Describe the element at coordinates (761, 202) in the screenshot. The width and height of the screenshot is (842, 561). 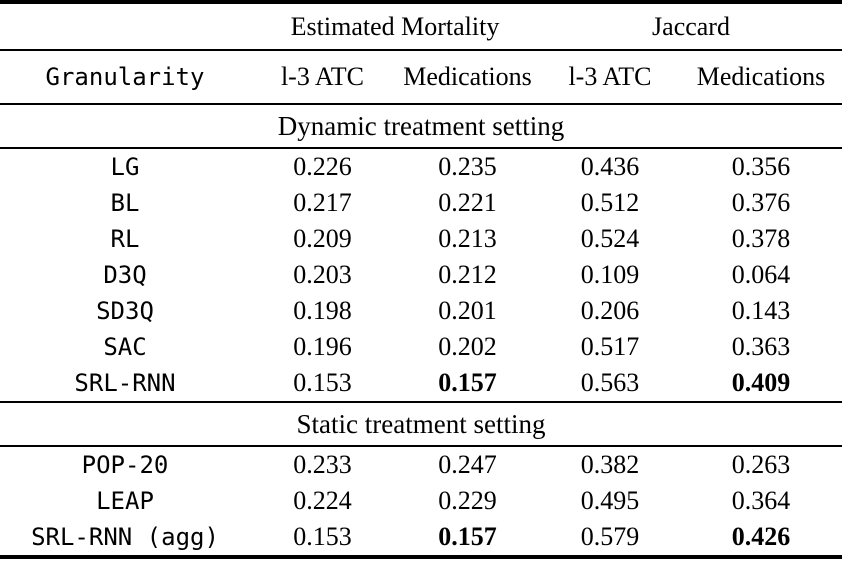
I see `cell-value: 0.376` at that location.